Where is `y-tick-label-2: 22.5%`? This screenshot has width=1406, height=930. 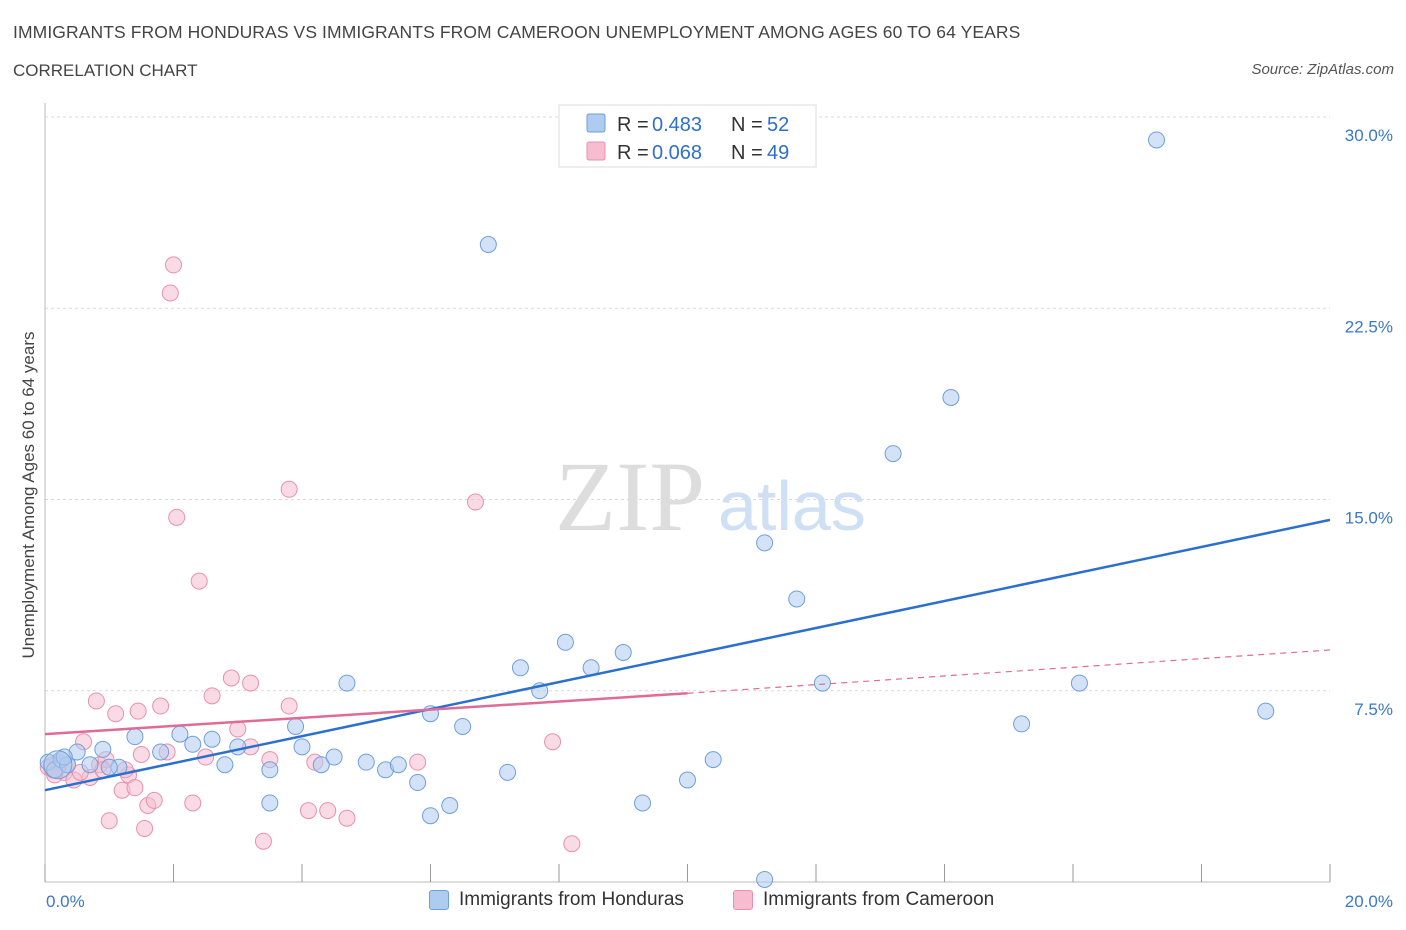 y-tick-label-2: 22.5% is located at coordinates (1369, 326).